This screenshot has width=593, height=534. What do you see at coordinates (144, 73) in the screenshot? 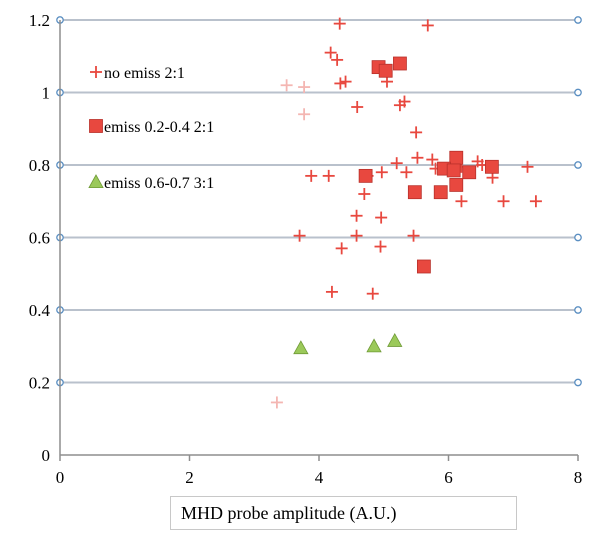
I see `legend-label: no emiss 2:1` at bounding box center [144, 73].